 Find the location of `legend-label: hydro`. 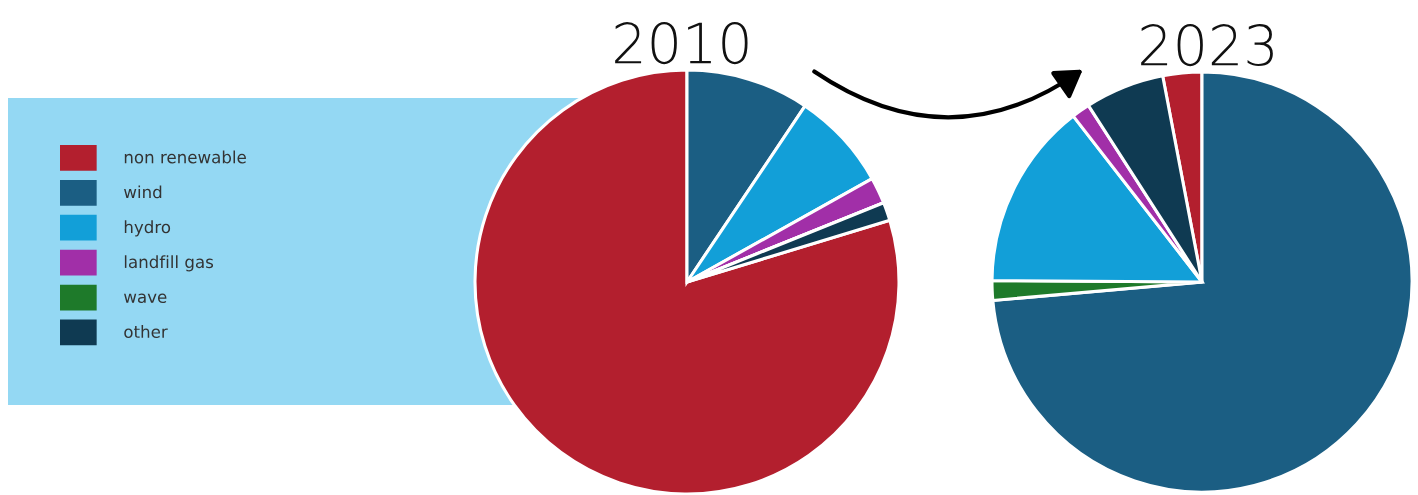

legend-label: hydro is located at coordinates (147, 228).